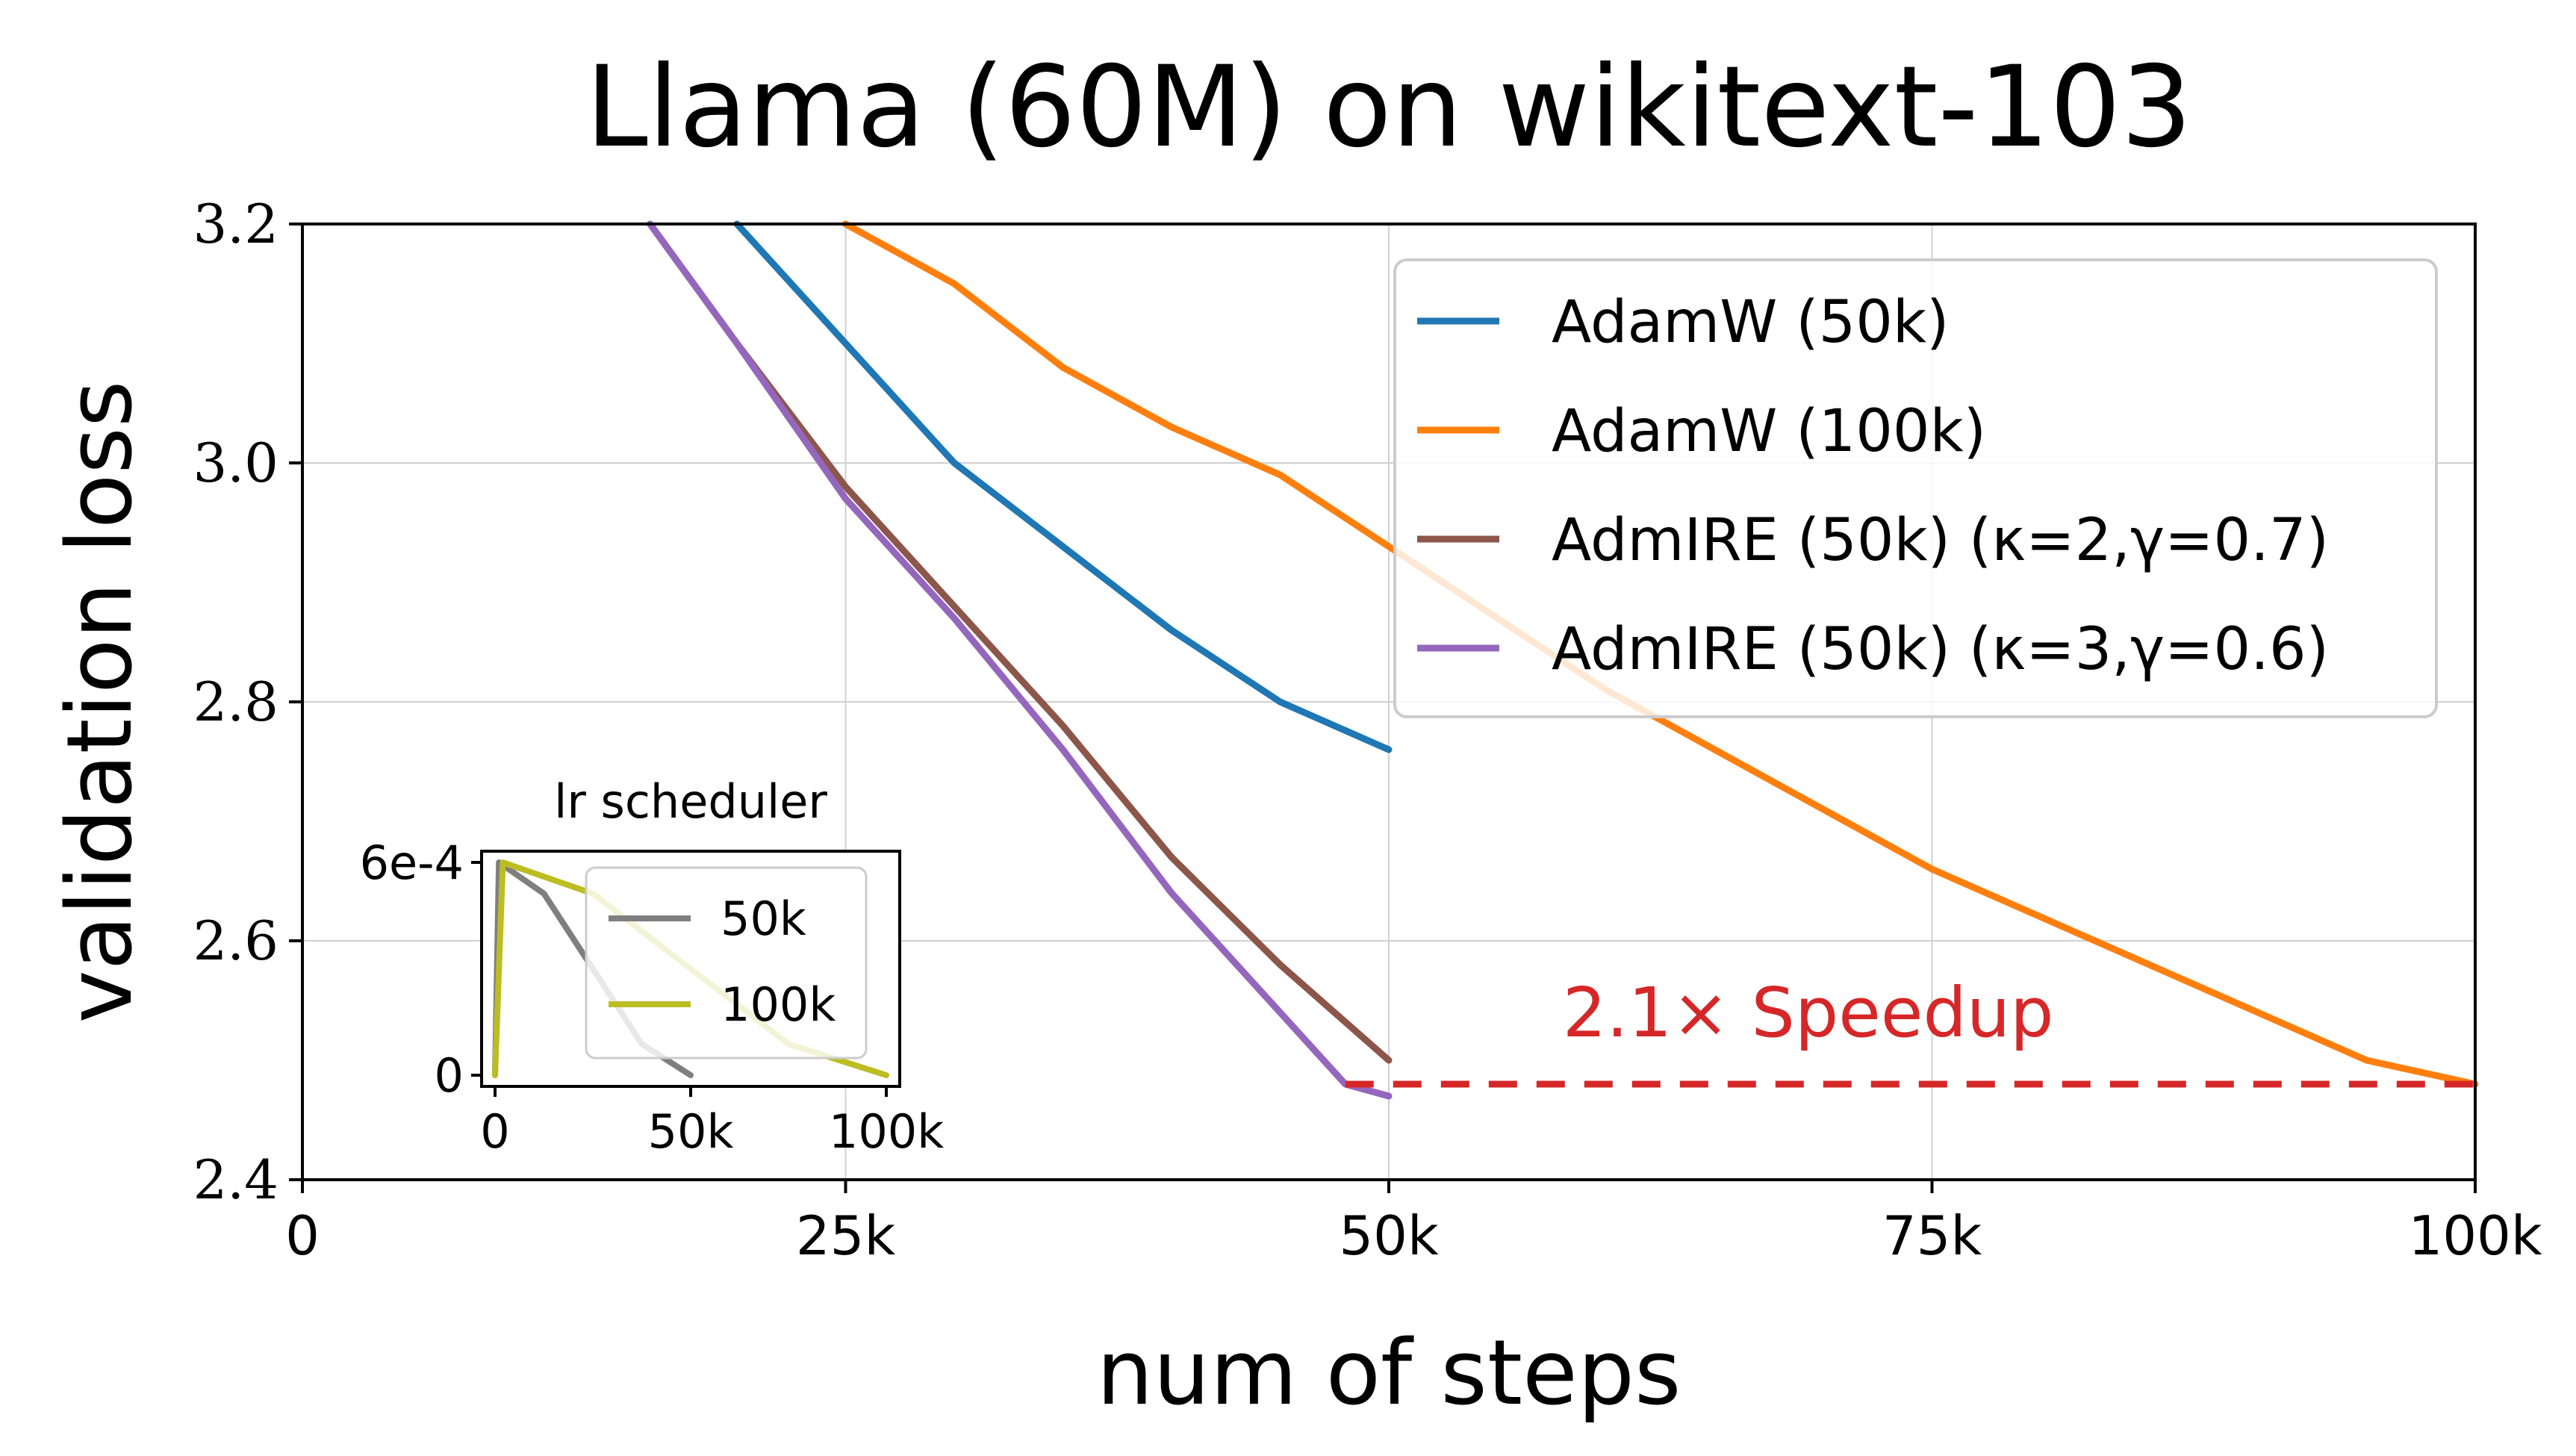 The image size is (2576, 1456). What do you see at coordinates (236, 224) in the screenshot?
I see `y-tick-label: 3.2` at bounding box center [236, 224].